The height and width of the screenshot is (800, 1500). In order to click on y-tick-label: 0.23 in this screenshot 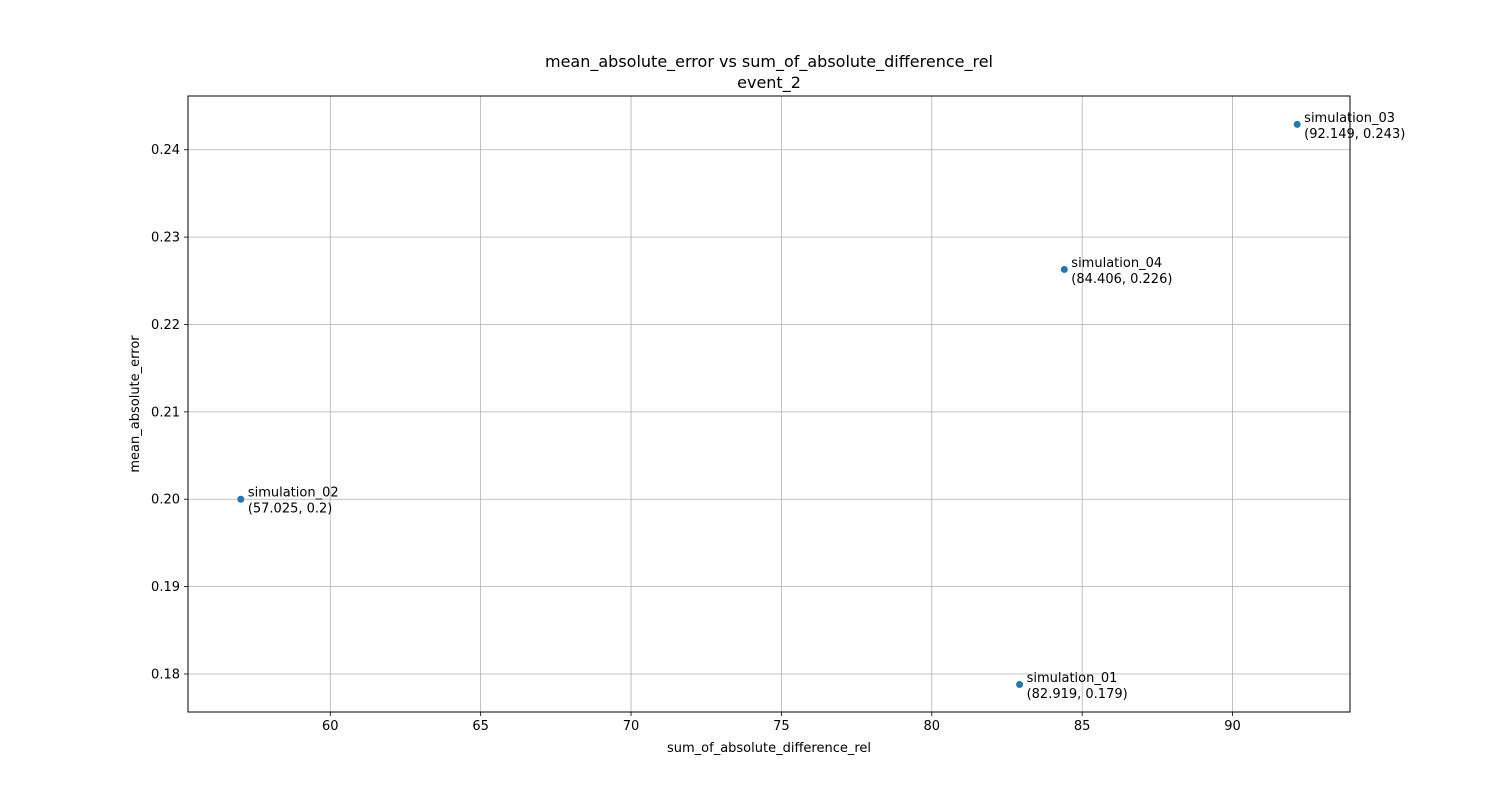, I will do `click(165, 238)`.